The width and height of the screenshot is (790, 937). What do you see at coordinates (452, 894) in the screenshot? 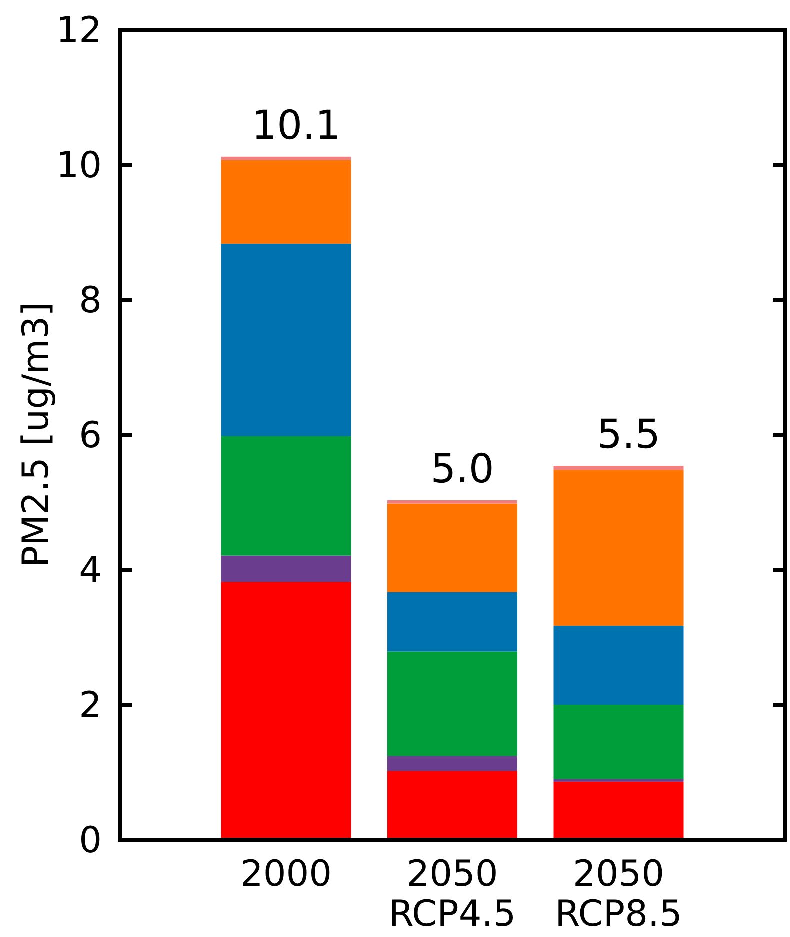
I see `x-tick-label: 2050 RCP4.5` at bounding box center [452, 894].